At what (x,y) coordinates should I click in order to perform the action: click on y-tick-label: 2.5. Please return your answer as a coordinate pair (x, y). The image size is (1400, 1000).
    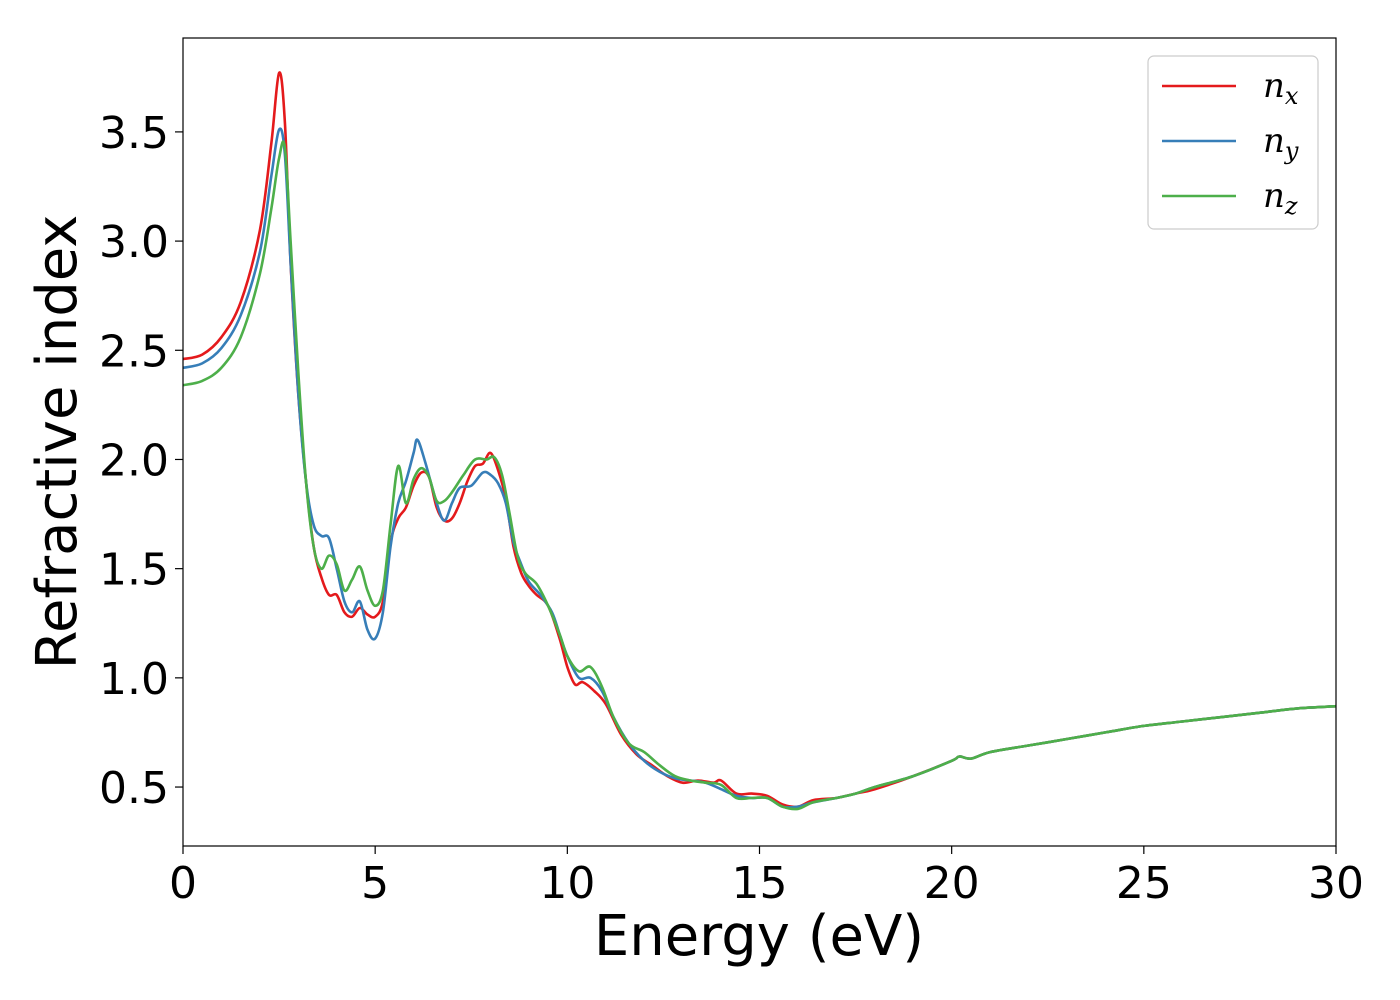
    Looking at the image, I should click on (134, 351).